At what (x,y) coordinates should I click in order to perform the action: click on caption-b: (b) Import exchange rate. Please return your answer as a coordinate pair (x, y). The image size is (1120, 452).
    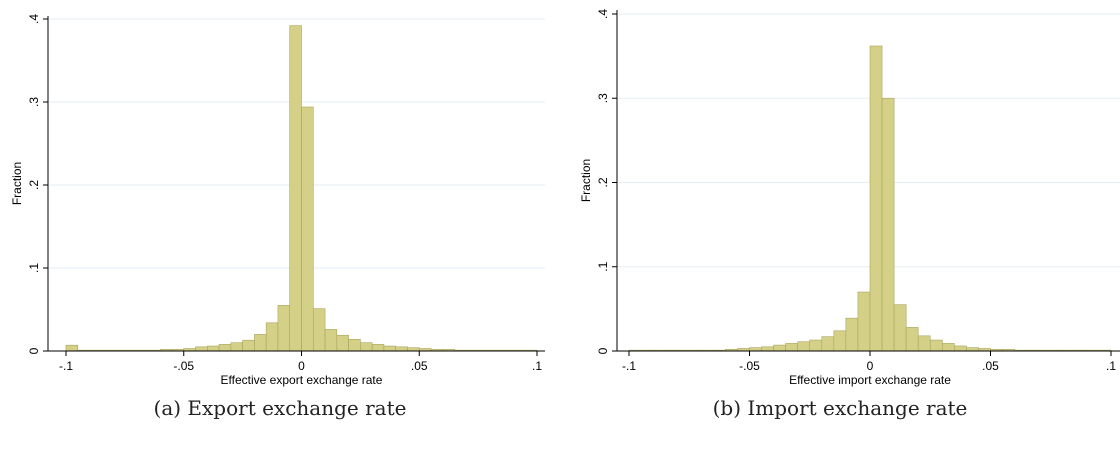
    Looking at the image, I should click on (840, 408).